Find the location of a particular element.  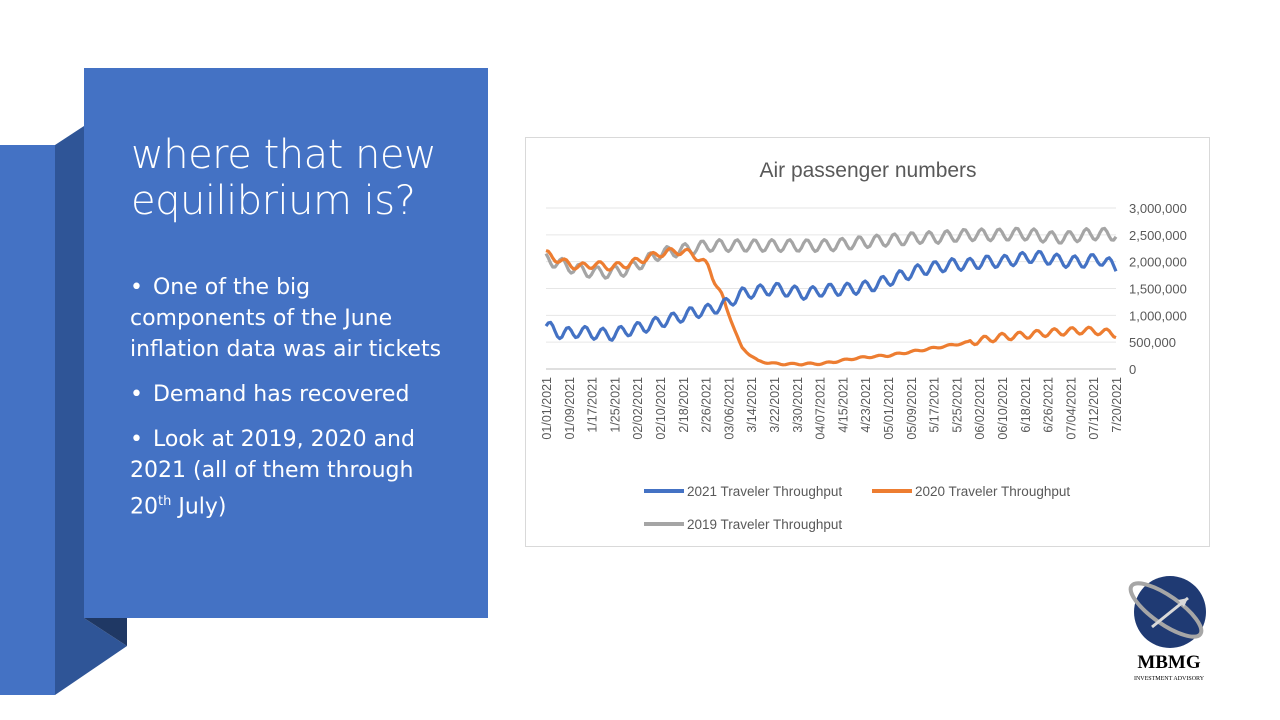

x-tick-label: 4/15/2021 is located at coordinates (843, 405).